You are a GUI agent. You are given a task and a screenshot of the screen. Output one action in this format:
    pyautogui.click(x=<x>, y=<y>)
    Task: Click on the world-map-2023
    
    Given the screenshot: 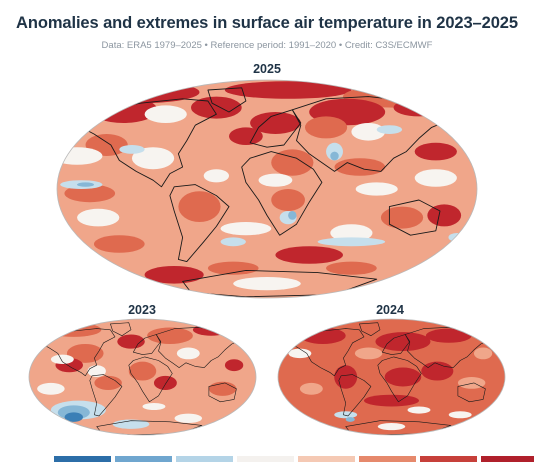 What is the action you would take?
    pyautogui.click(x=142, y=377)
    